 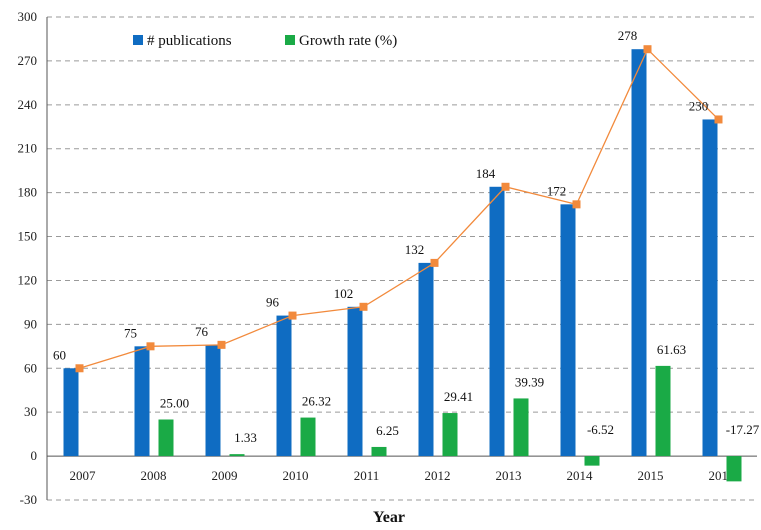 What do you see at coordinates (245, 437) in the screenshot?
I see `data-label-growth-rate: 1.33` at bounding box center [245, 437].